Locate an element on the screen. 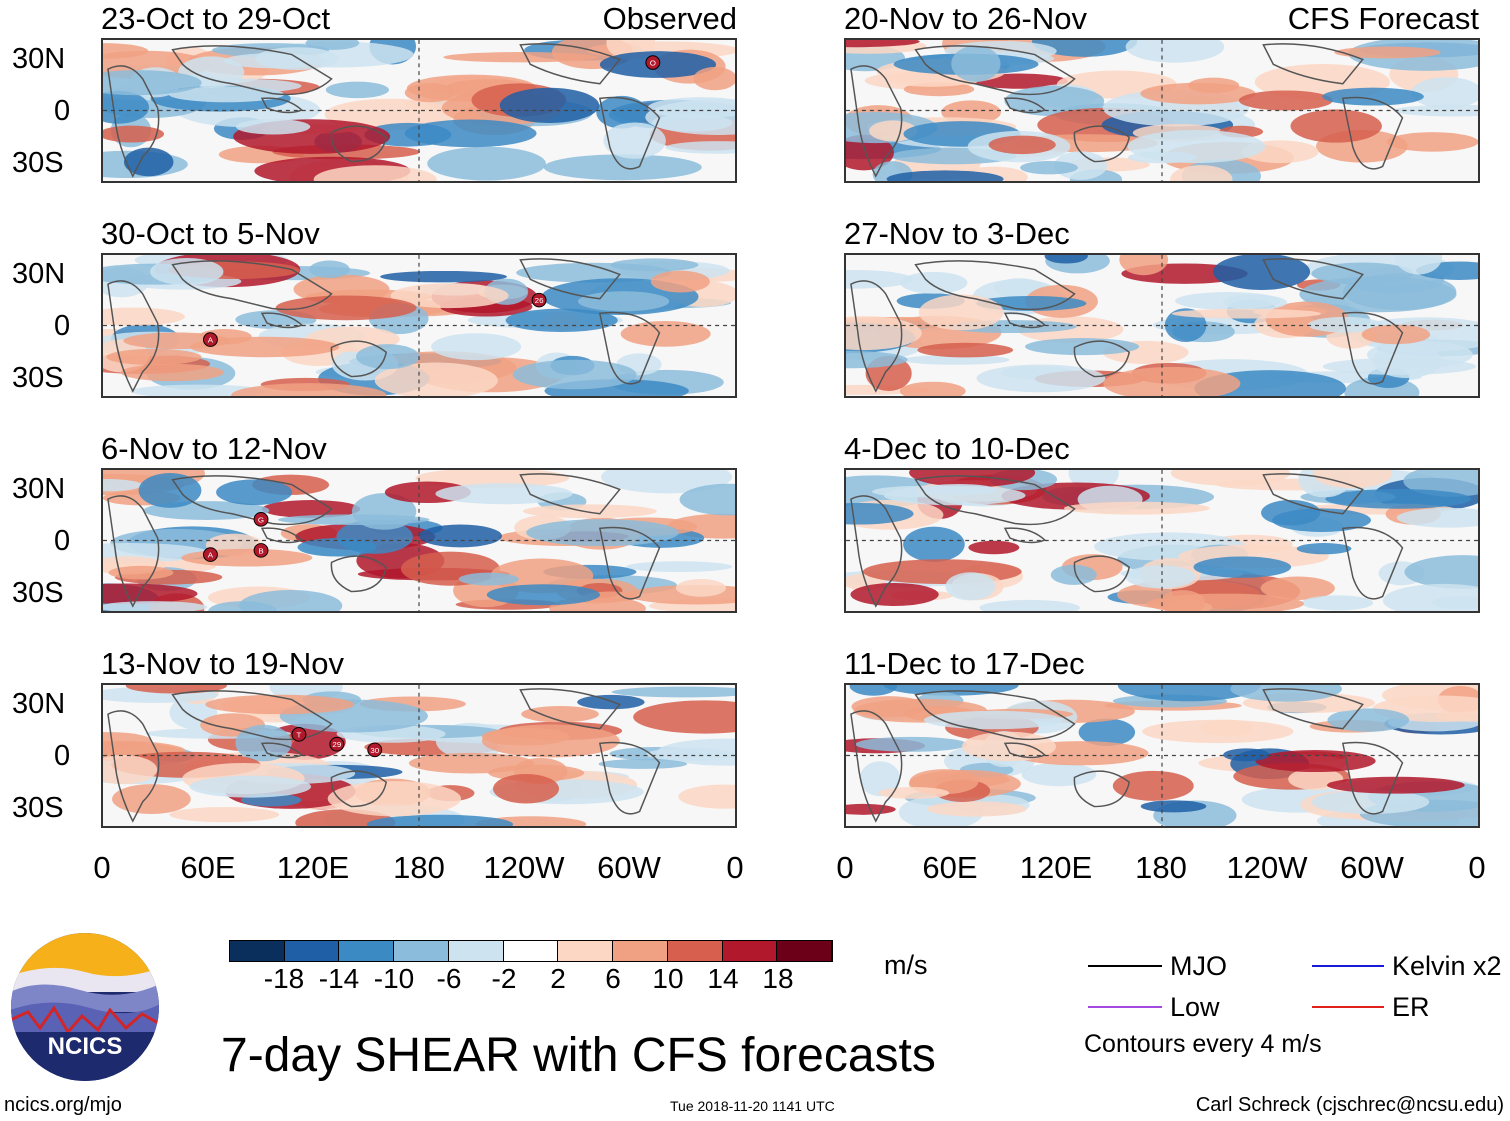 This screenshot has height=1121, width=1510. legend-line-kelvin is located at coordinates (1348, 966).